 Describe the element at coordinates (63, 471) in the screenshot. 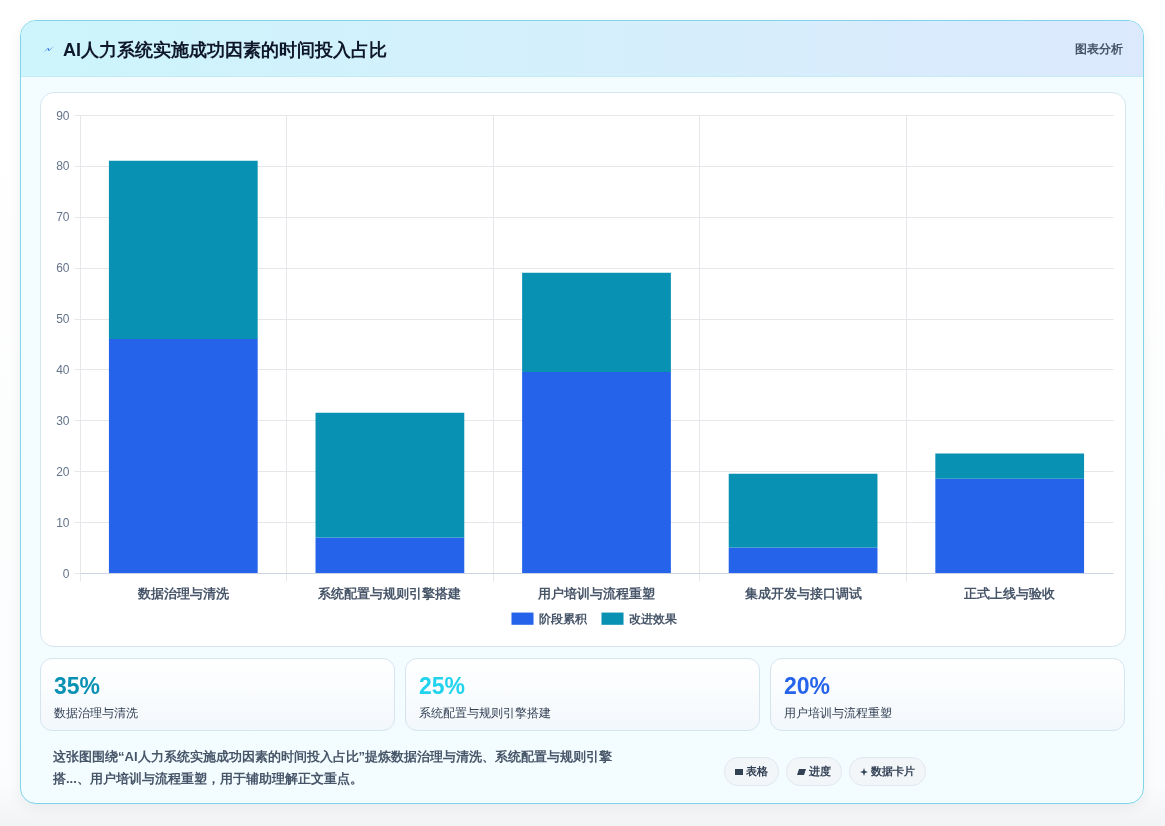

I see `y-tick-label: 20` at that location.